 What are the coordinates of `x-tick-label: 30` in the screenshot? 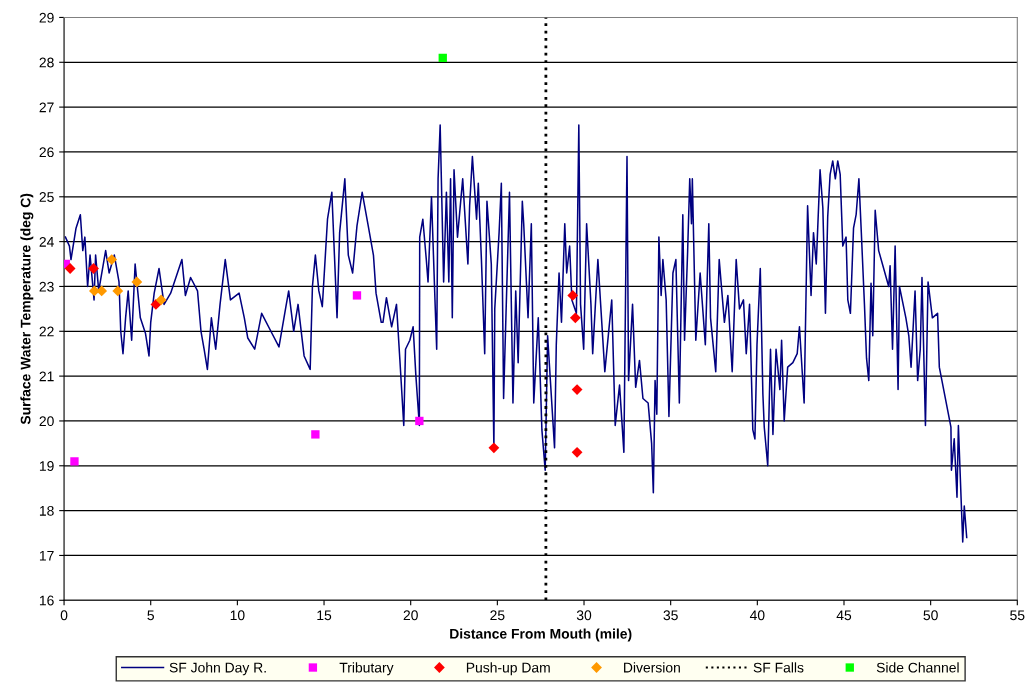 It's located at (584, 615).